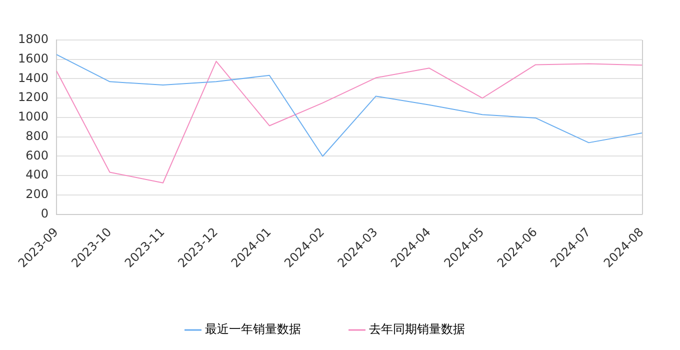 The image size is (680, 350). What do you see at coordinates (37, 135) in the screenshot?
I see `y-tick-label: 800` at bounding box center [37, 135].